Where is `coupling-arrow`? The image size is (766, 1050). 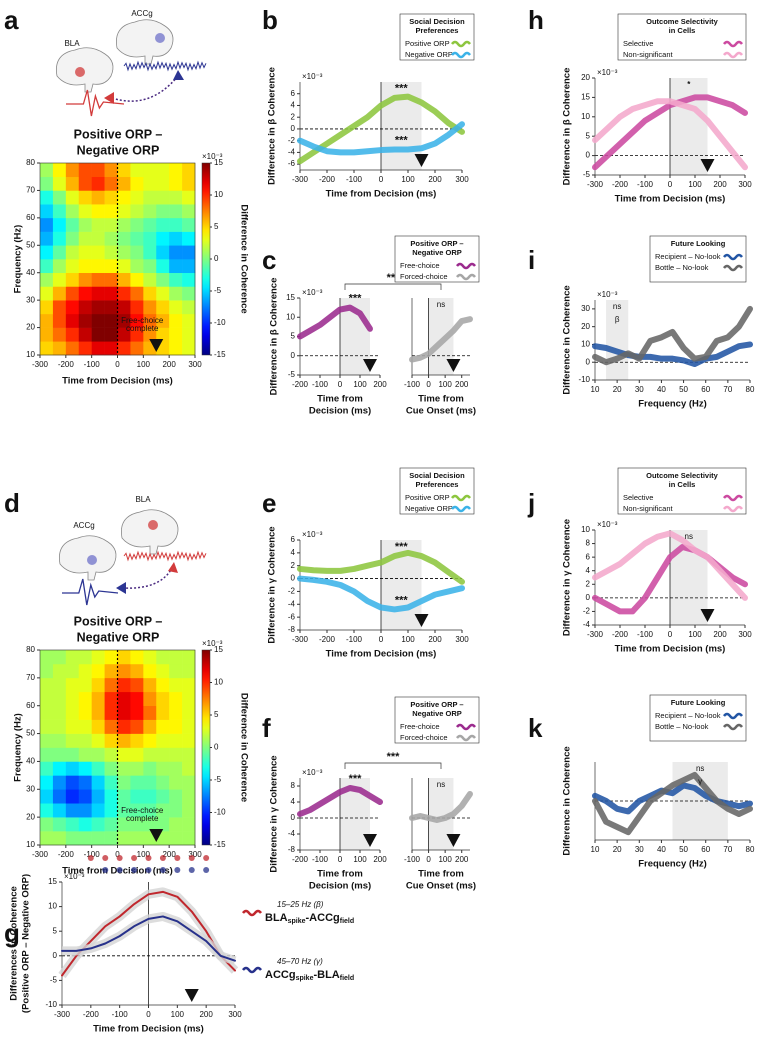 coupling-arrow is located at coordinates (147, 578).